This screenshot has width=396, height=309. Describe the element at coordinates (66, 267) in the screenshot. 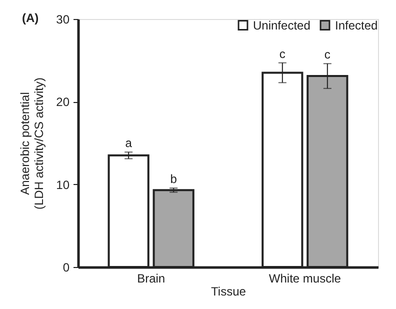

I see `y-tick-label: 0` at that location.